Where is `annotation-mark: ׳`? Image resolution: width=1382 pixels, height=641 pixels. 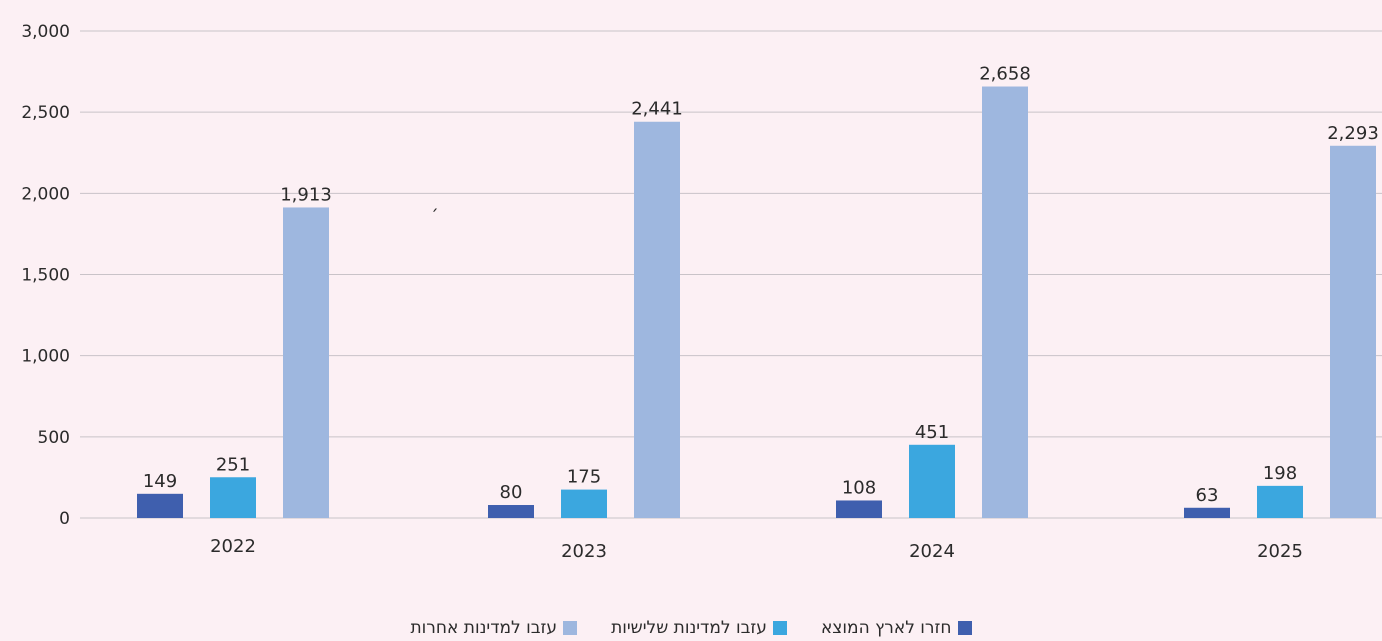
annotation-mark: ׳ is located at coordinates (434, 213).